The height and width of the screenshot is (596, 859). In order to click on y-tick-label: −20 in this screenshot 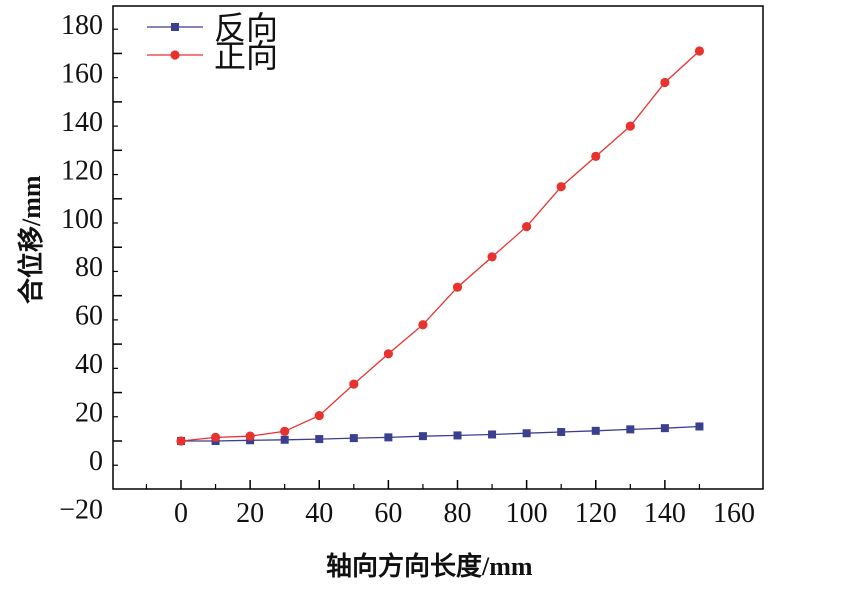, I will do `click(81, 509)`.